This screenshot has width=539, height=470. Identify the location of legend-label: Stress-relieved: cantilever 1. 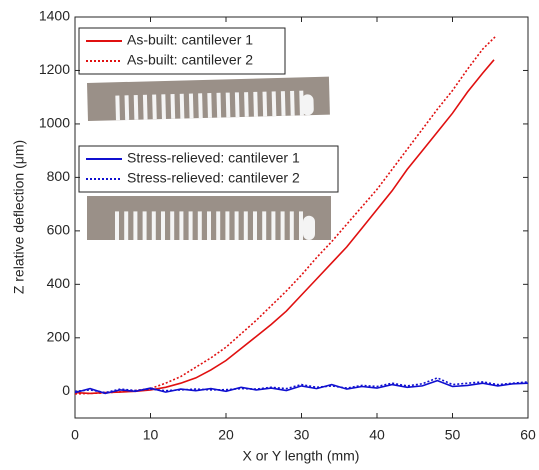
(213, 158).